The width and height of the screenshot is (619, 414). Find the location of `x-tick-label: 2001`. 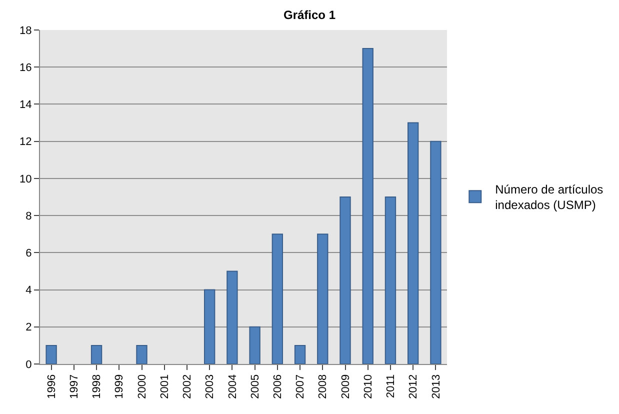

x-tick-label: 2001 is located at coordinates (164, 386).